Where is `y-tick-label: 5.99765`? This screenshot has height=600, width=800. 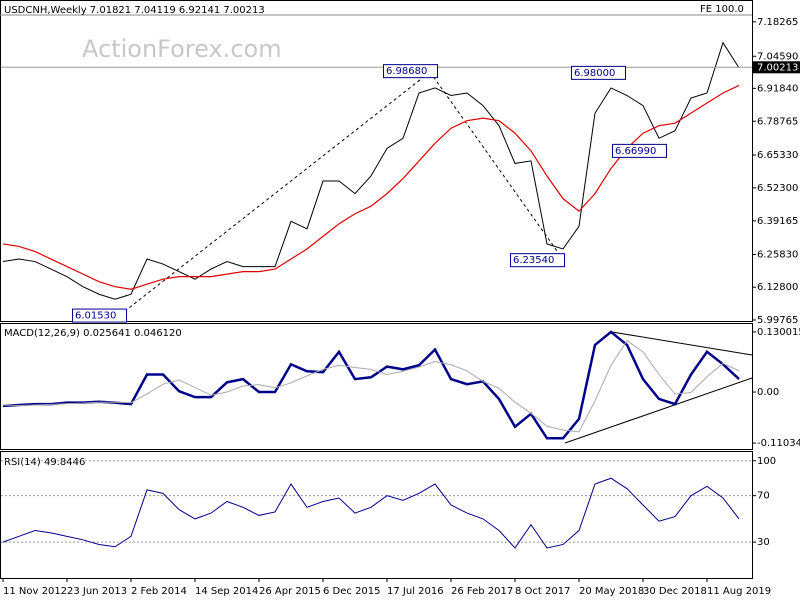
y-tick-label: 5.99765 is located at coordinates (777, 320).